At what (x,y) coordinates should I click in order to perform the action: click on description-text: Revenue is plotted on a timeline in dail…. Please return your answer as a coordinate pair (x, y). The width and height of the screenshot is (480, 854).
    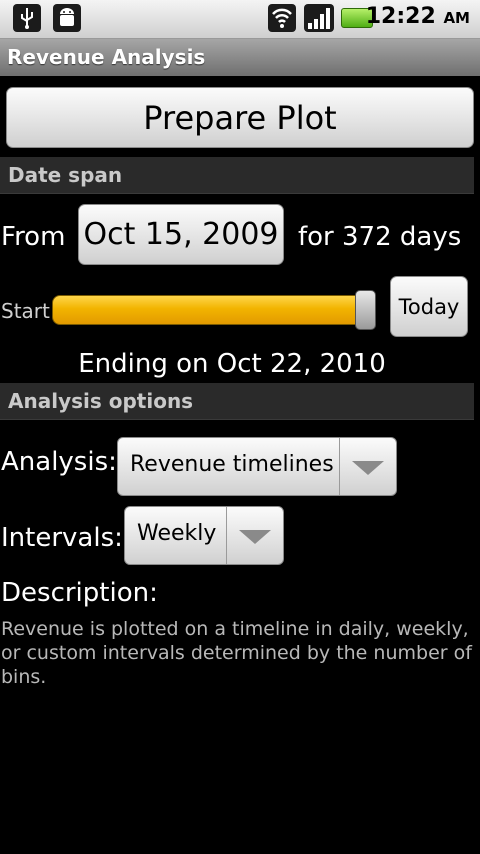
    Looking at the image, I should click on (236, 653).